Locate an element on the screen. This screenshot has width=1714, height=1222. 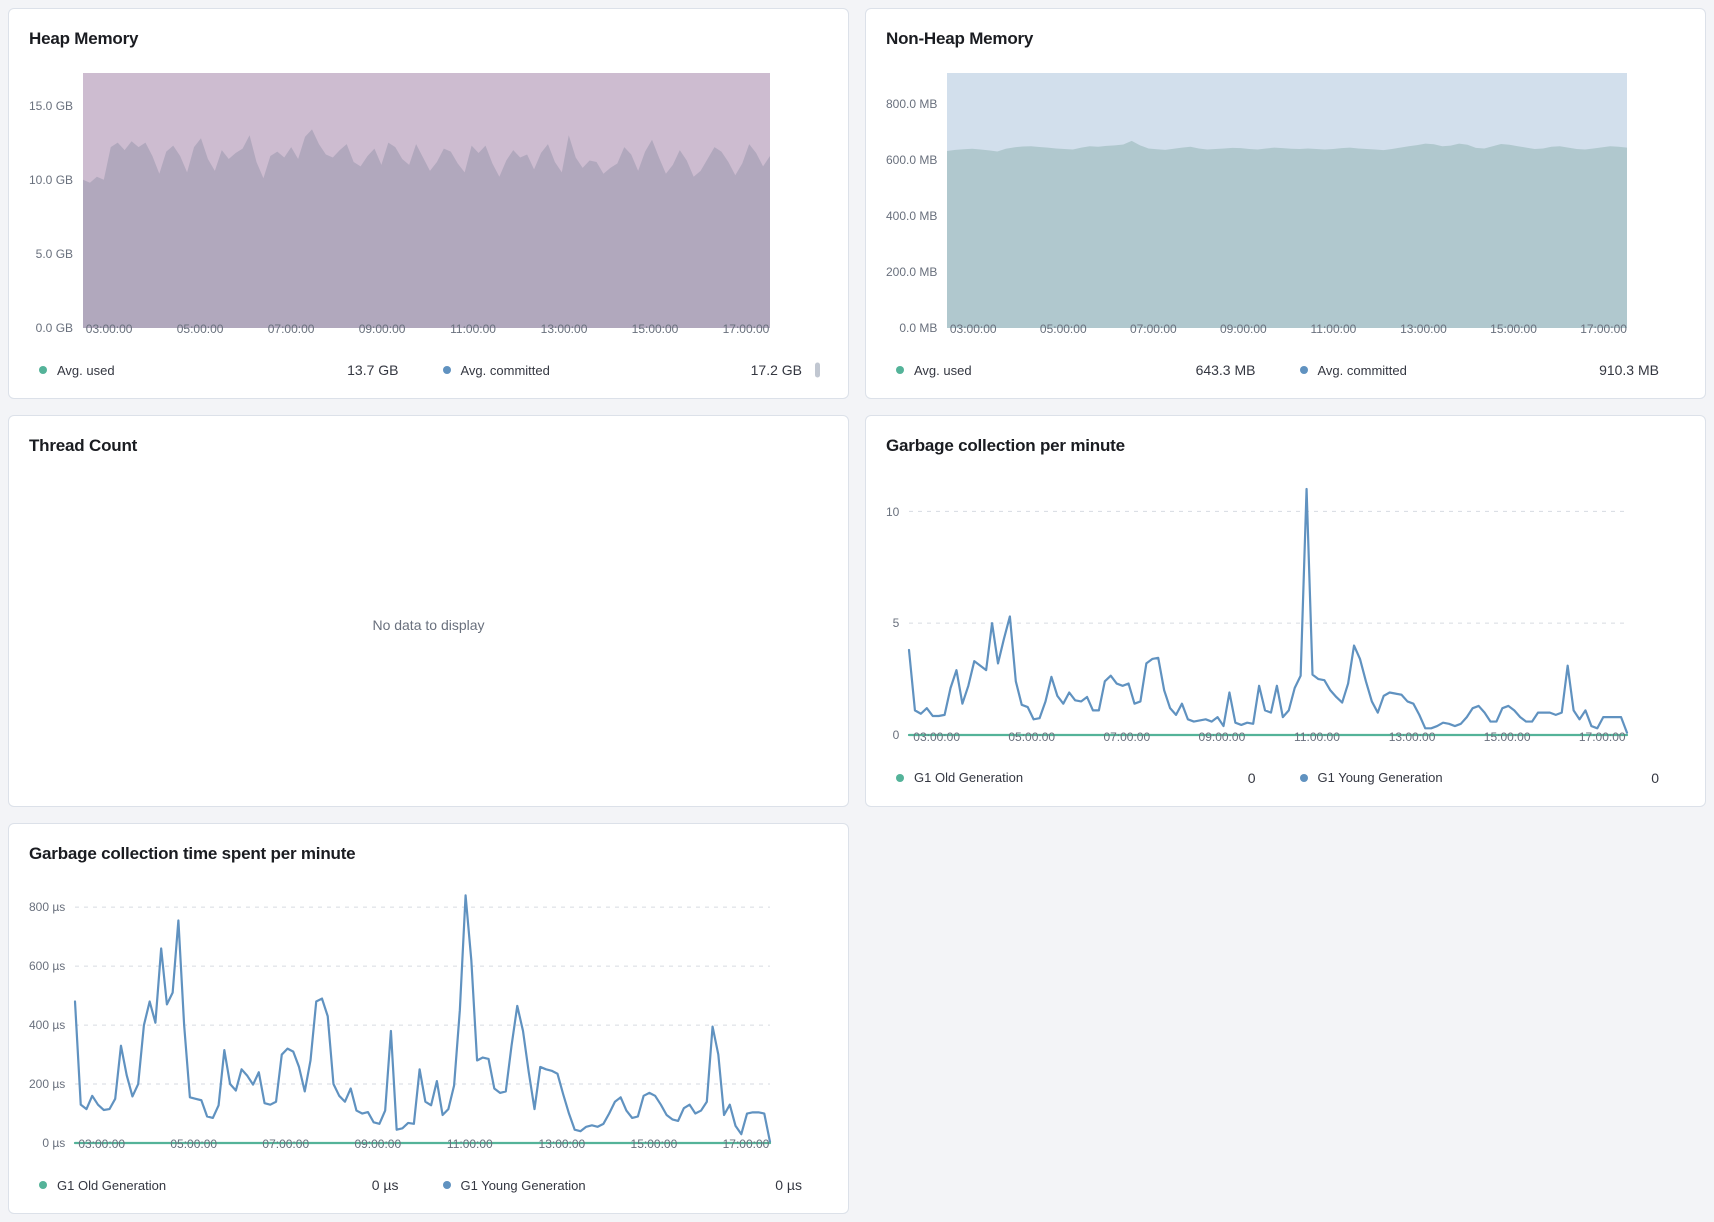
no-data-message: No data to display is located at coordinates (428, 624).